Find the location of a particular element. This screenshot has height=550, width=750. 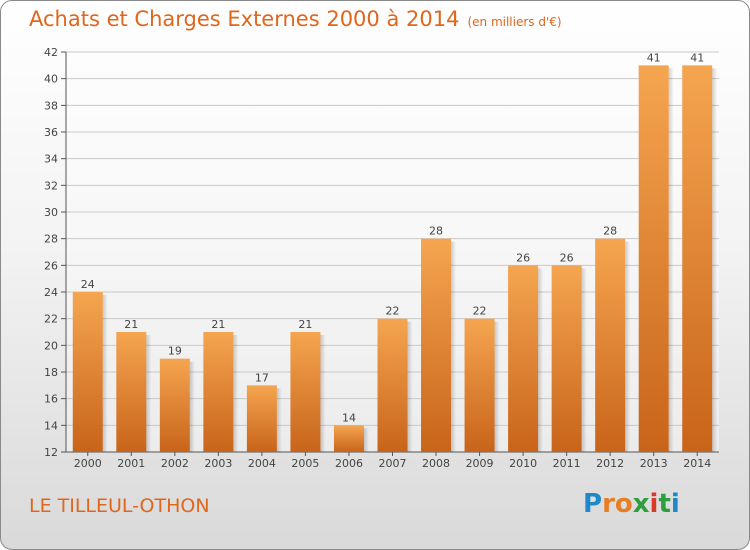

y-tick-label: 28 is located at coordinates (51, 239).